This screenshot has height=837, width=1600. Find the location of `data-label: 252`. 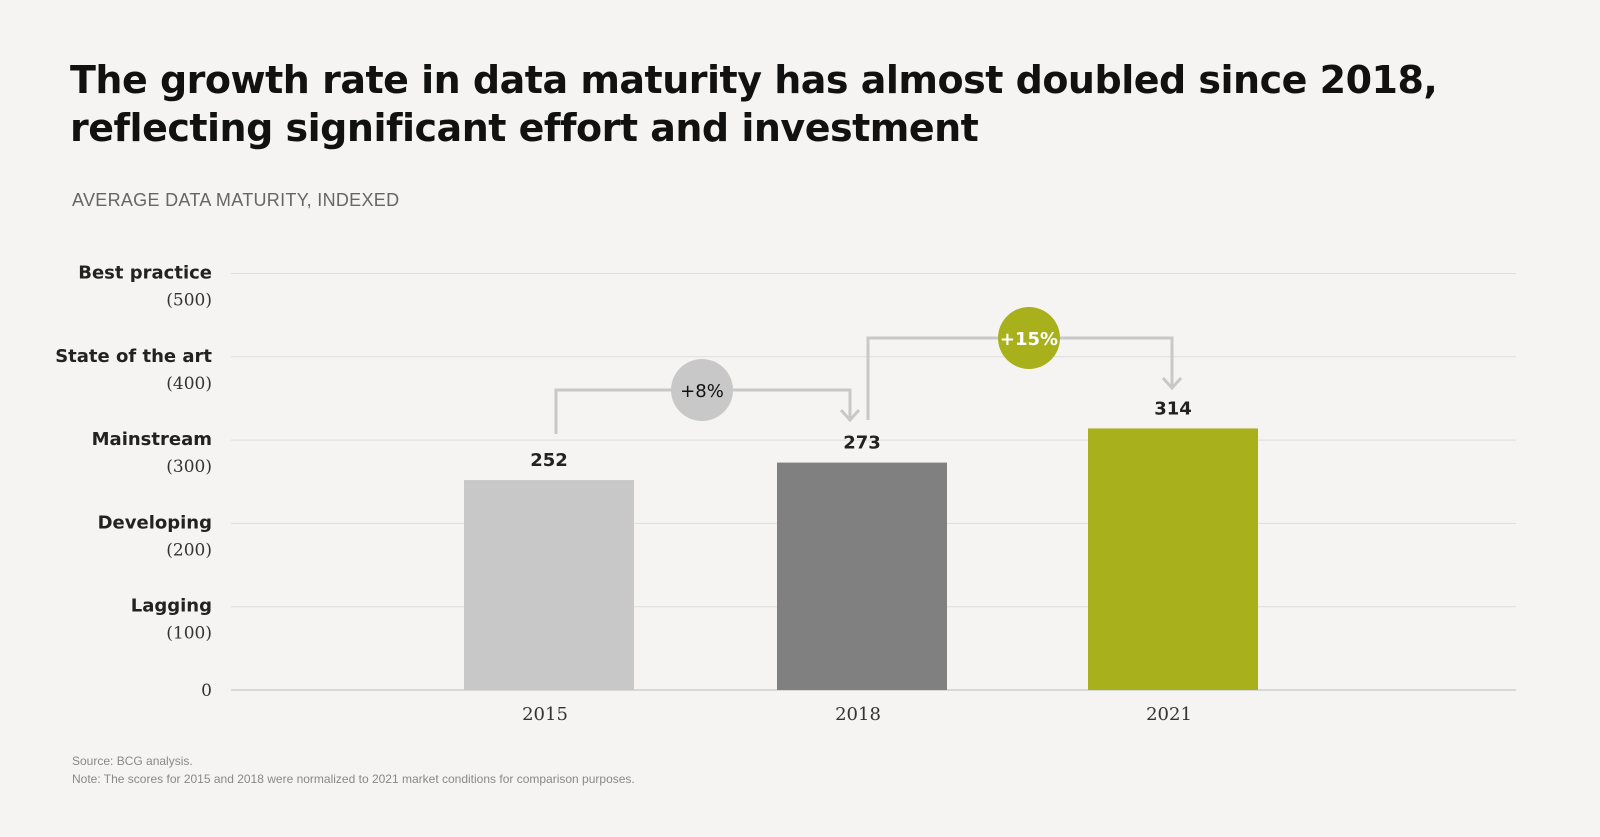

data-label: 252 is located at coordinates (549, 460).